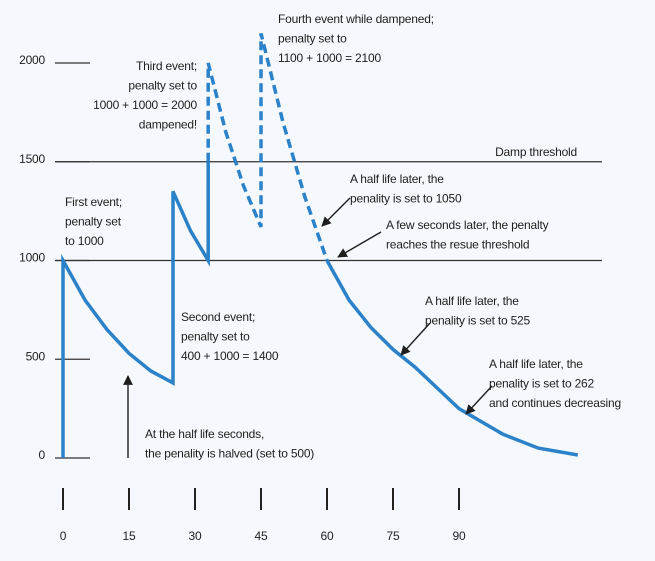 The width and height of the screenshot is (655, 561). I want to click on annotation-line: 1100 + 1000 = 2100, so click(329, 58).